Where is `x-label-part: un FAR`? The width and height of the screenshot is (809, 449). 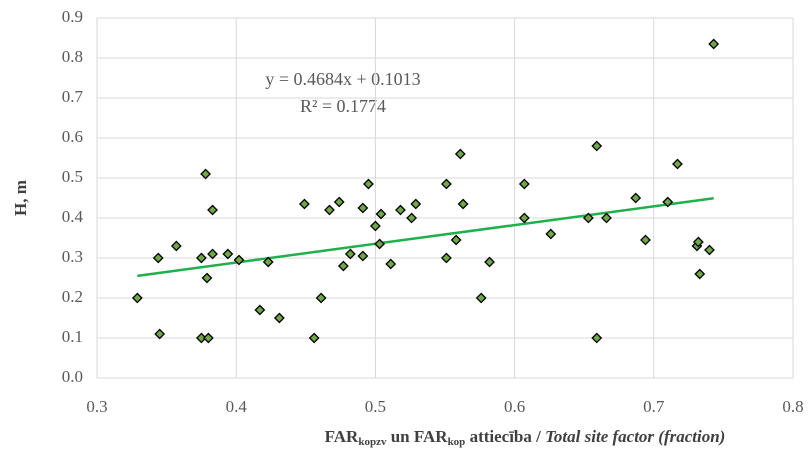
x-label-part: un FAR is located at coordinates (417, 436).